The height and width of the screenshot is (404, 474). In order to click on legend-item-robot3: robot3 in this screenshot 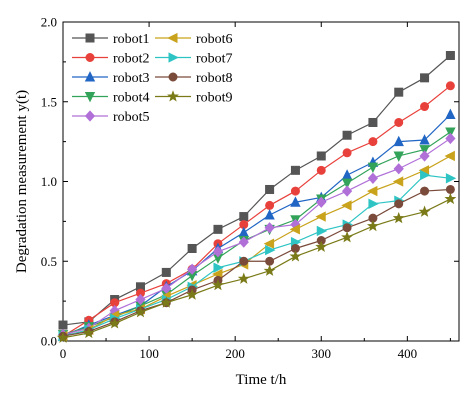, I will do `click(111, 78)`.